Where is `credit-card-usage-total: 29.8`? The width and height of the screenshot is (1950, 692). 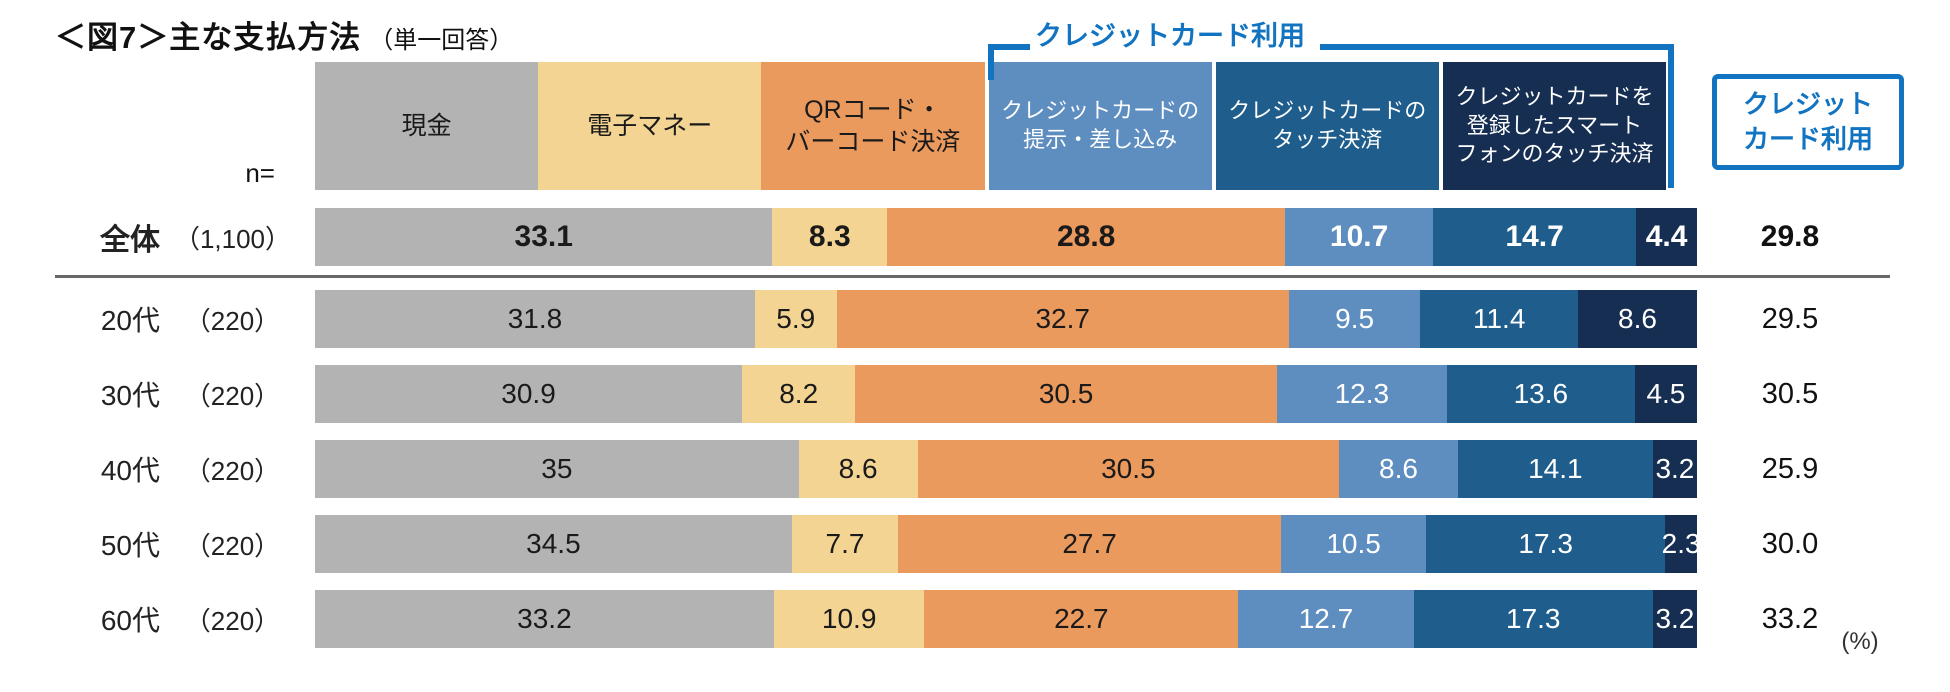 credit-card-usage-total: 29.8 is located at coordinates (1790, 236).